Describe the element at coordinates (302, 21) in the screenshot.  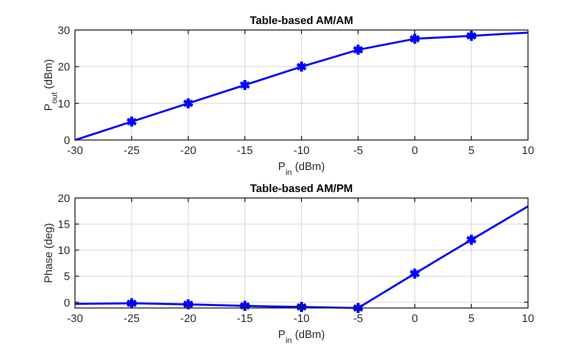
I see `chart-title: Table-based AM/AM` at that location.